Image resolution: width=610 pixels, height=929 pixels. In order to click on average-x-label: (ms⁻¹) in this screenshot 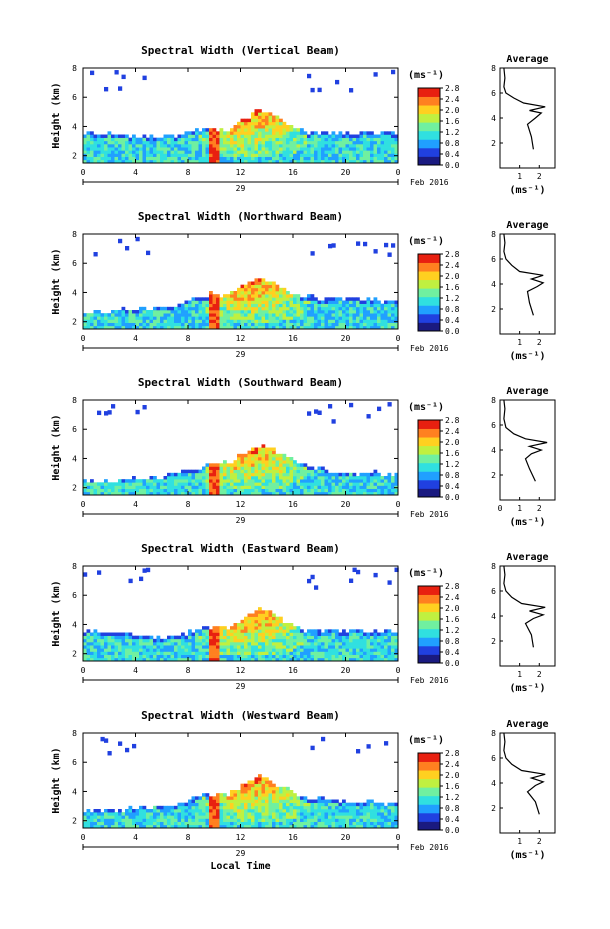, I will do `click(527, 688)`.